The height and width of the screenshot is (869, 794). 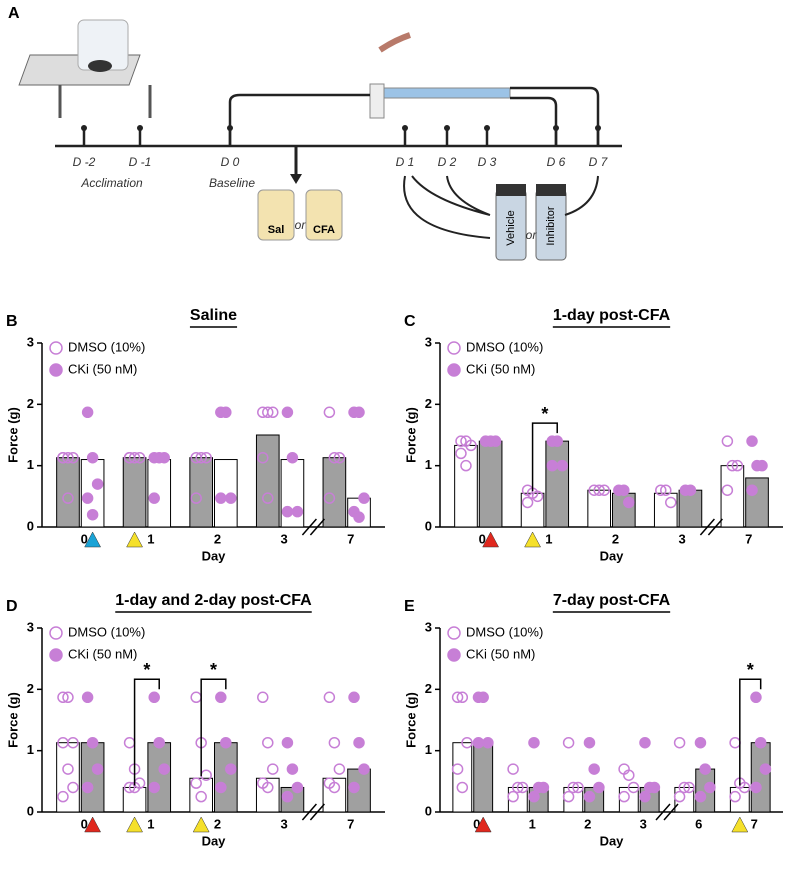 I want to click on timeline-label: D -2, so click(x=84, y=162).